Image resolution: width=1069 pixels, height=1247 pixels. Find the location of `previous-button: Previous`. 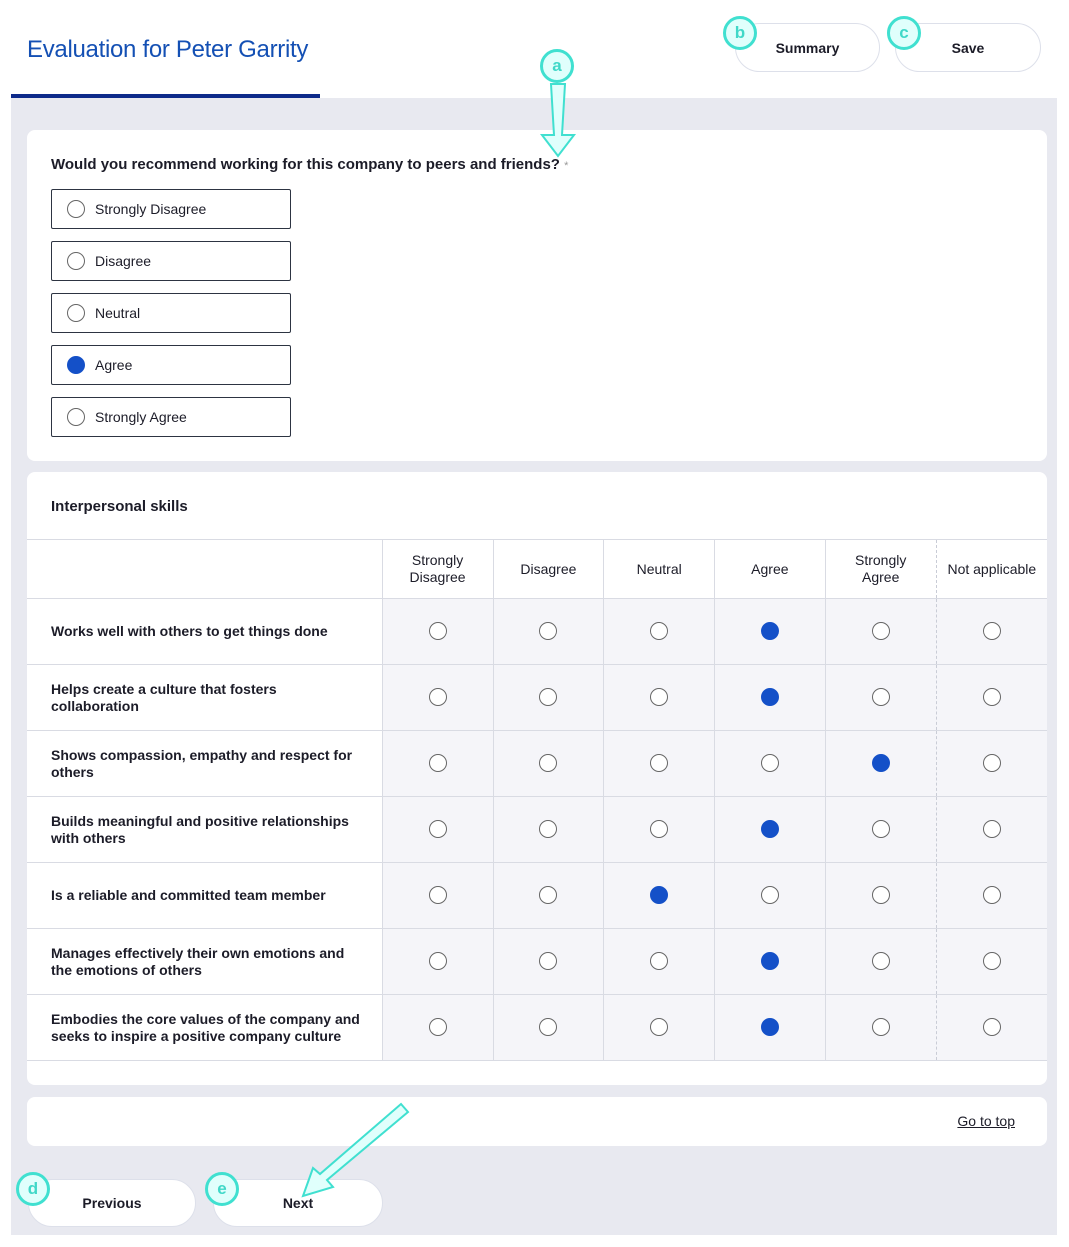

previous-button: Previous is located at coordinates (112, 1203).